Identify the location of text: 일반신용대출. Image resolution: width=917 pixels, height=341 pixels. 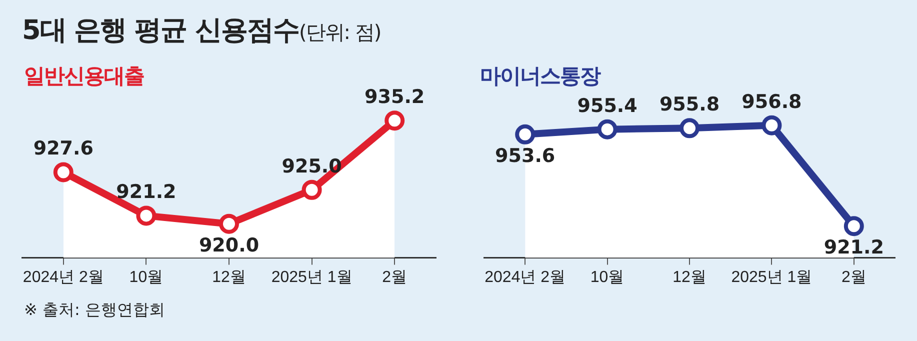
(84, 76).